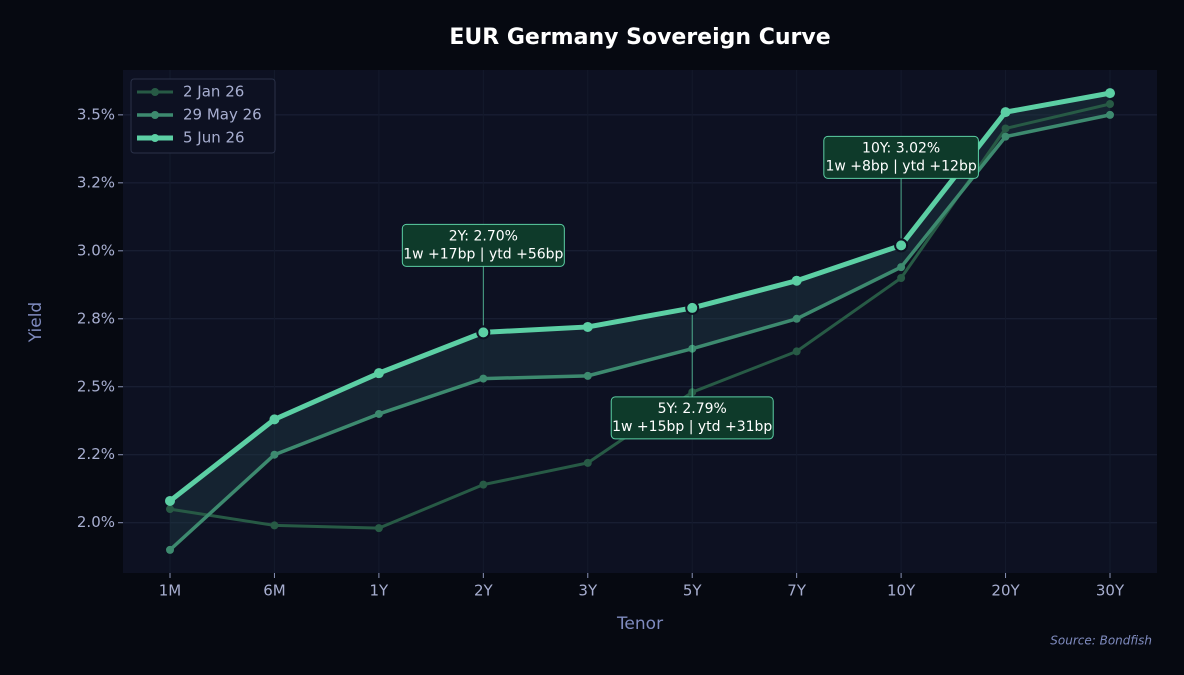 The width and height of the screenshot is (1184, 675). What do you see at coordinates (1101, 641) in the screenshot?
I see `source-note: Source: Bondfish` at bounding box center [1101, 641].